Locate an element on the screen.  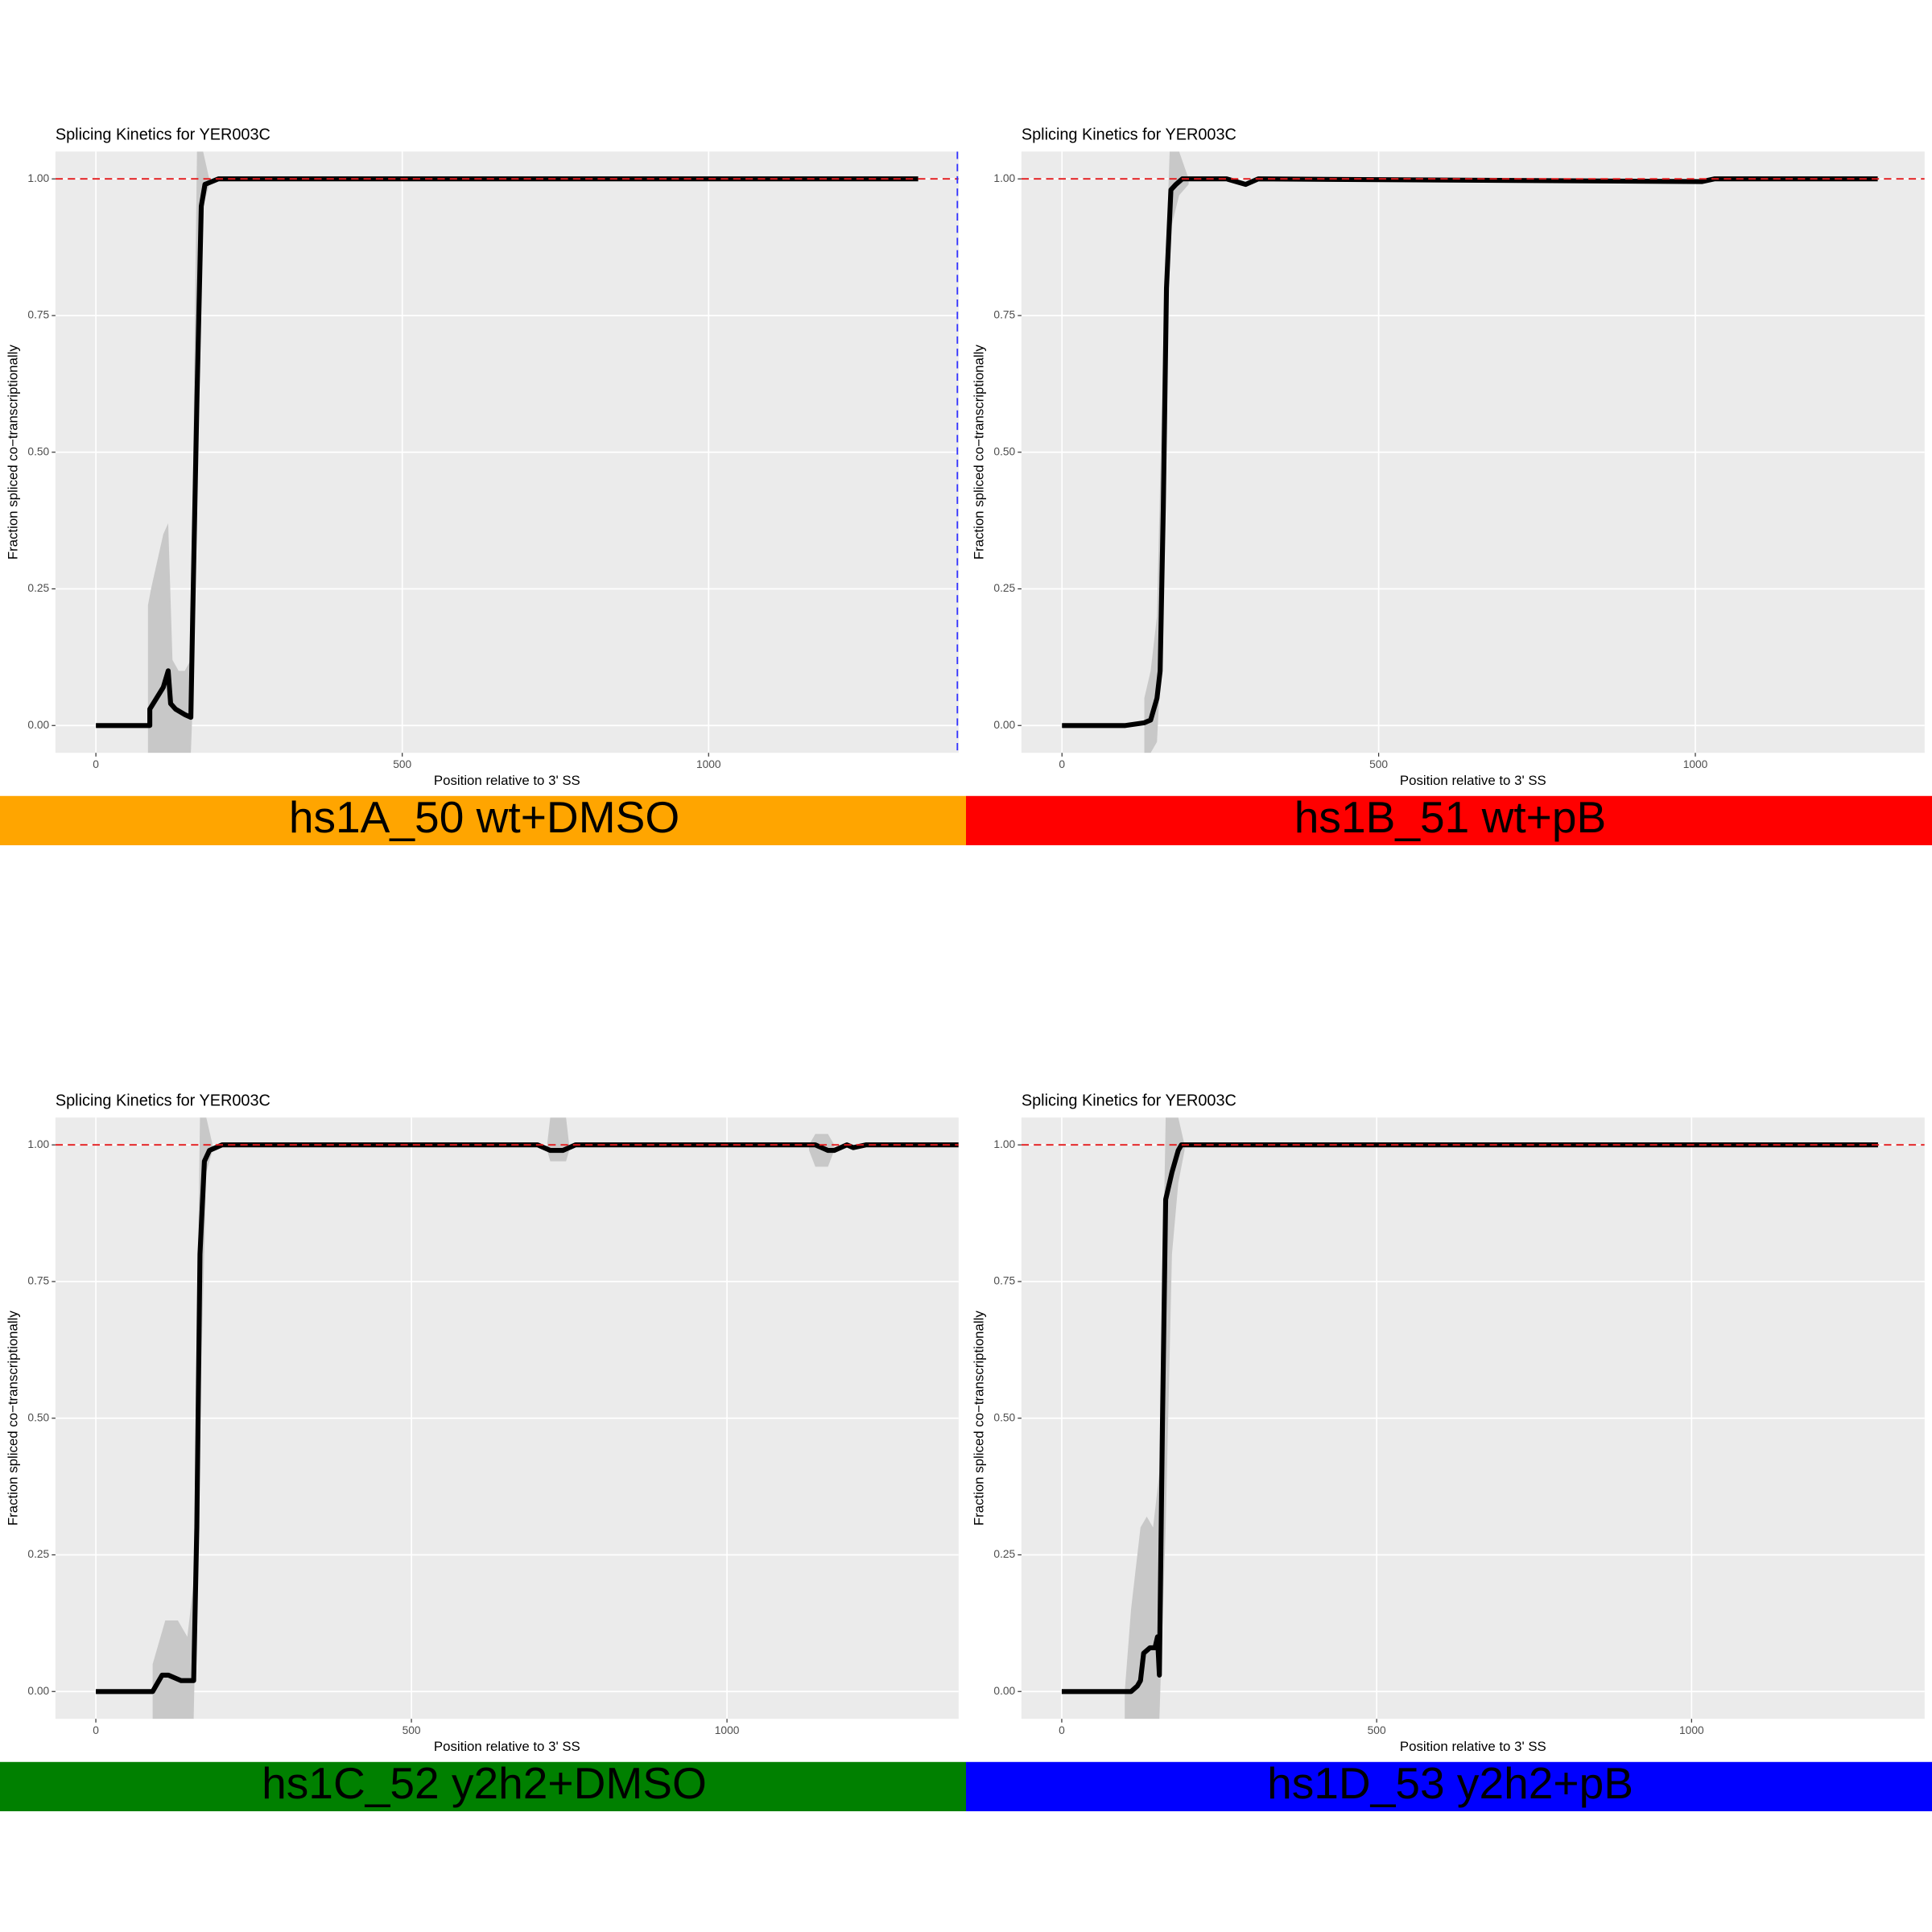
banner-label: hs1A_50 wt+DMSO is located at coordinates (484, 817).